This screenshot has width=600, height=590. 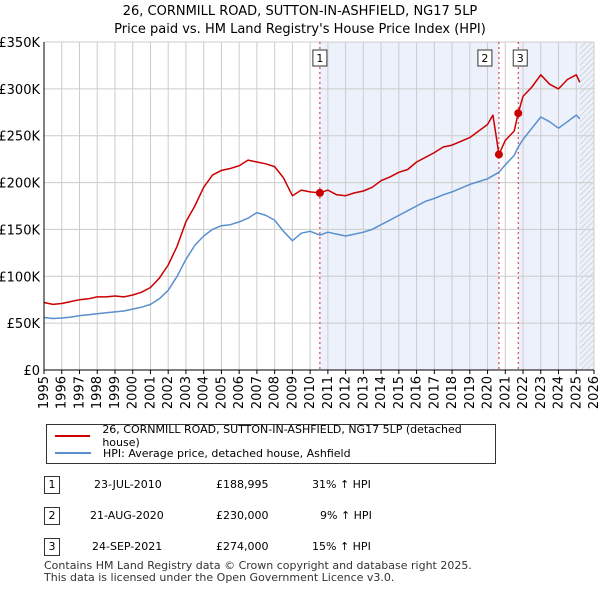 I want to click on x-tick-label: 2013, so click(x=363, y=392).